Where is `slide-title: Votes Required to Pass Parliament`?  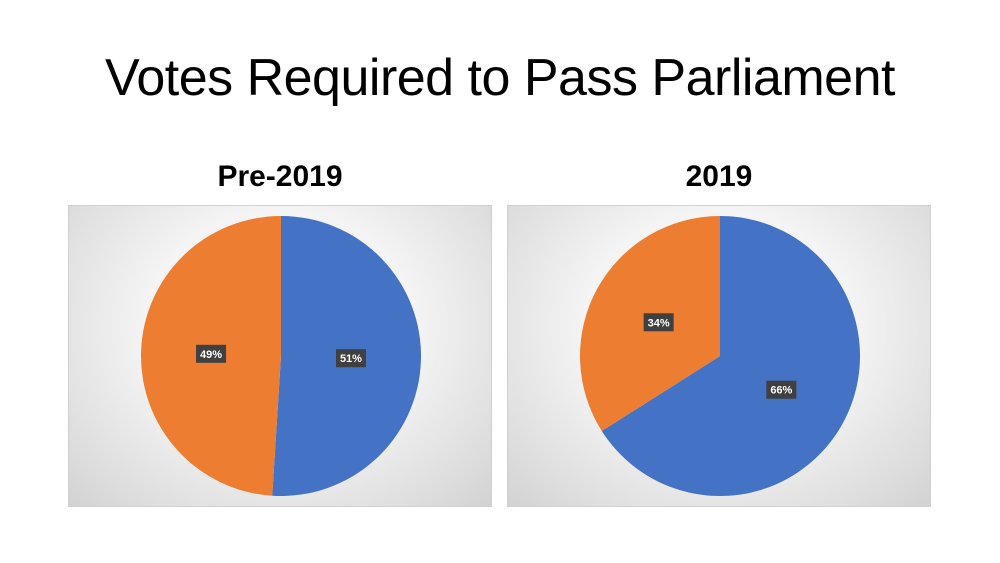 slide-title: Votes Required to Pass Parliament is located at coordinates (500, 78).